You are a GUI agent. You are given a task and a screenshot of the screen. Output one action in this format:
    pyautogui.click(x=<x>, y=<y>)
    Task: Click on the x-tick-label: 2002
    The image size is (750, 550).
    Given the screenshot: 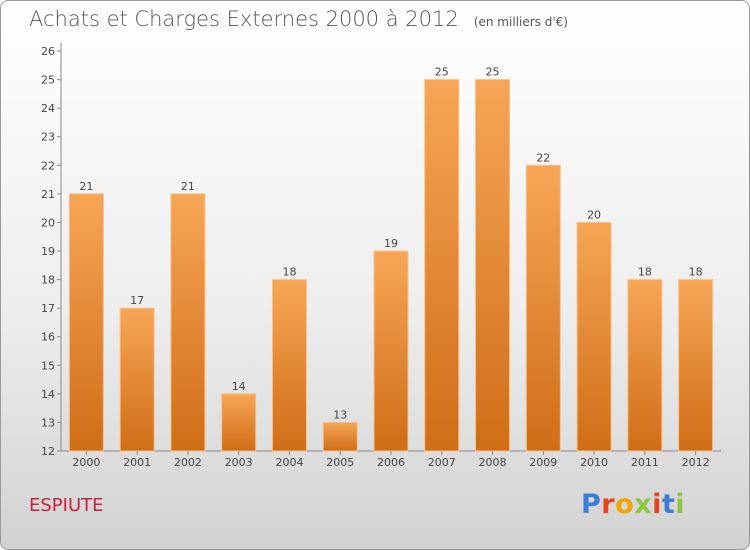 What is the action you would take?
    pyautogui.click(x=188, y=462)
    